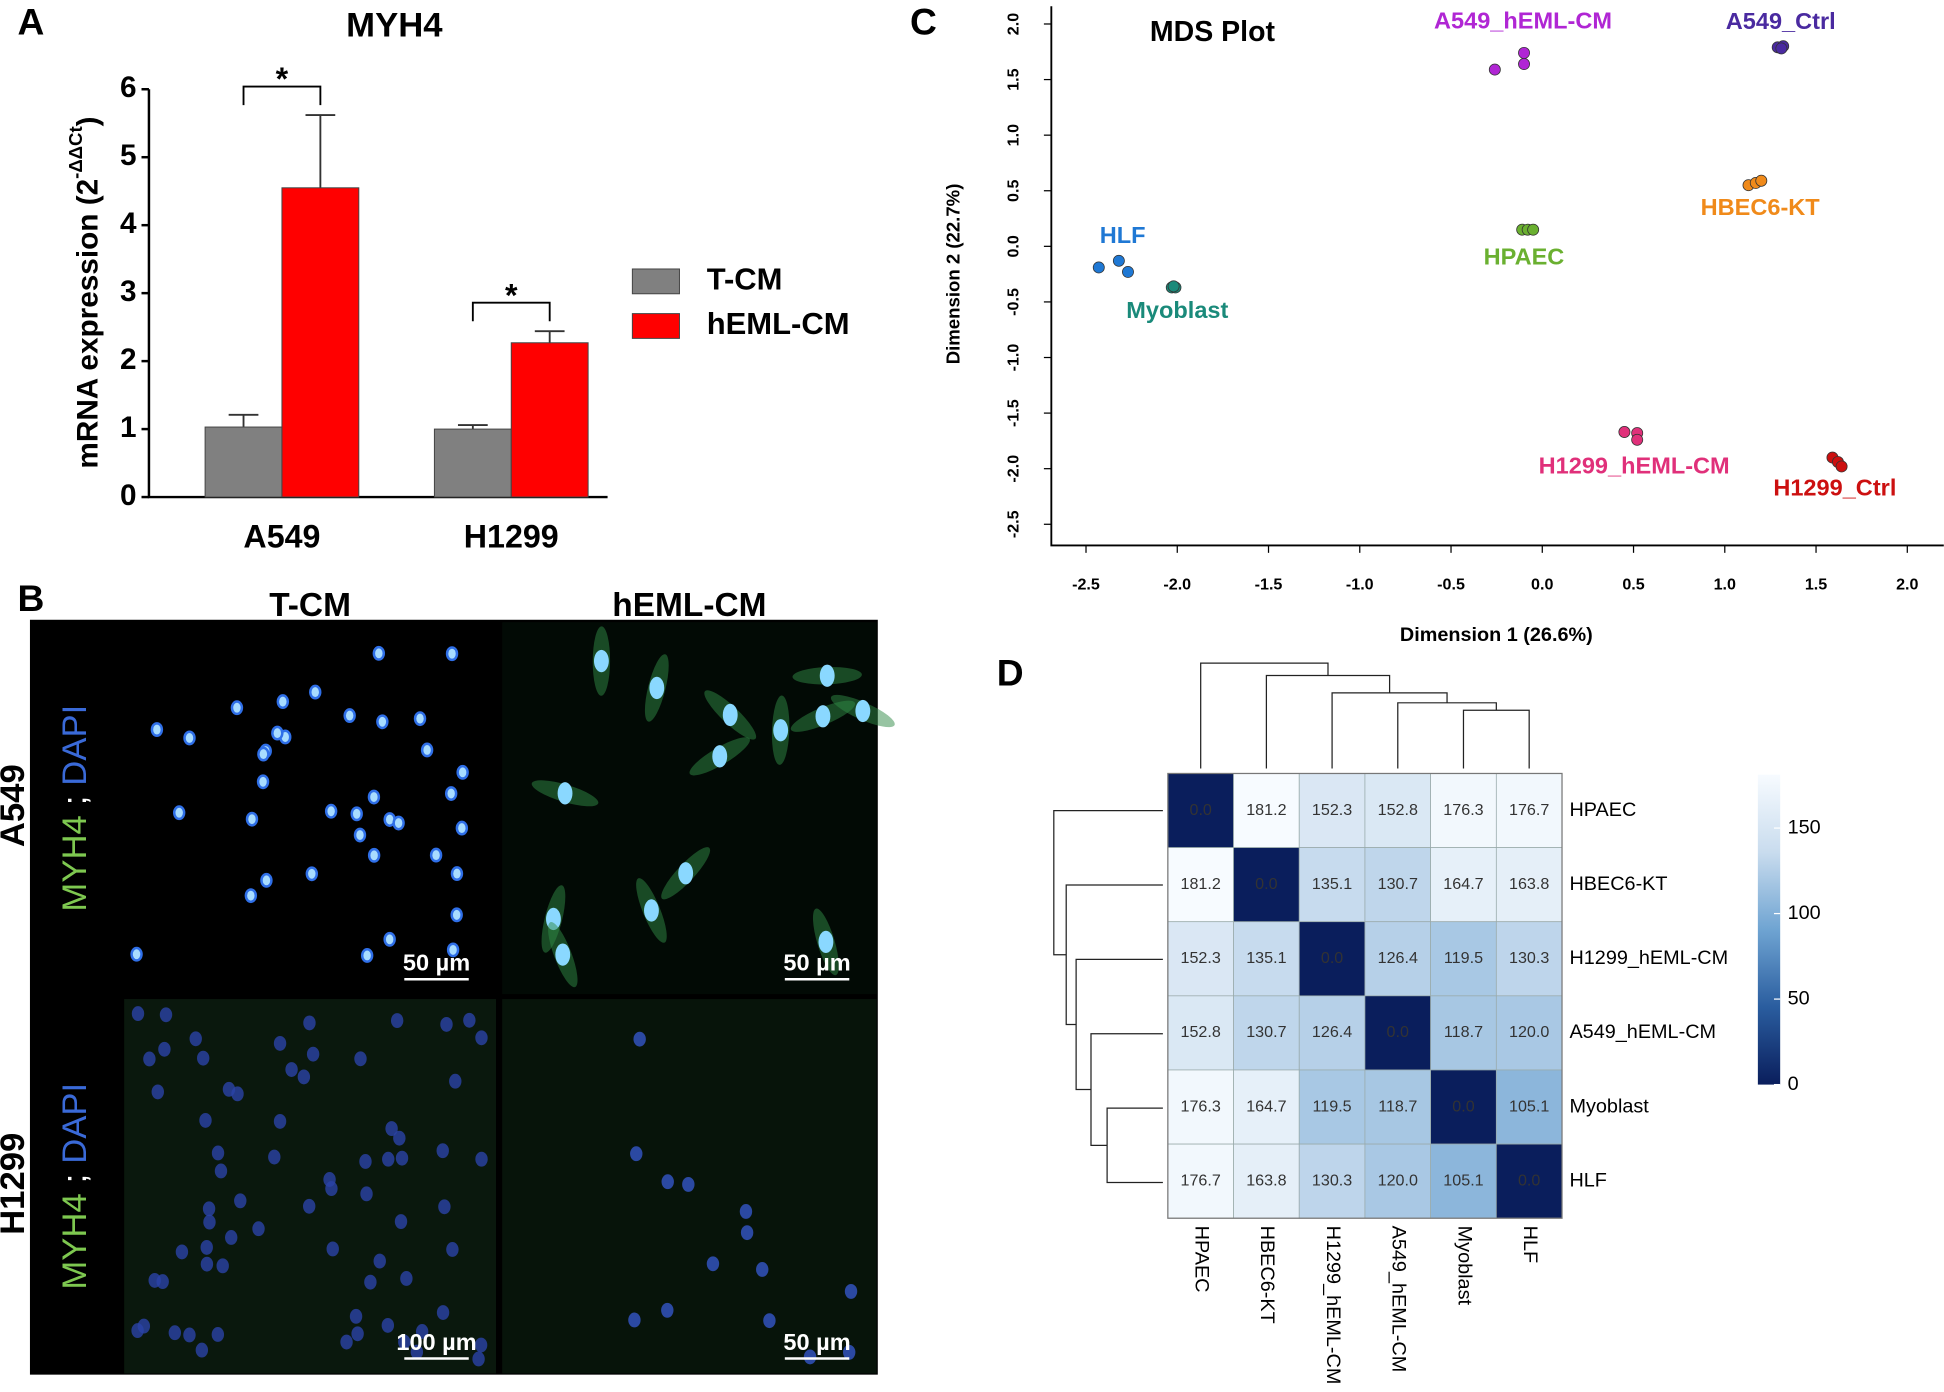 Image resolution: width=1944 pixels, height=1392 pixels. What do you see at coordinates (1333, 1305) in the screenshot?
I see `column-label: H1299_hEML-CM` at bounding box center [1333, 1305].